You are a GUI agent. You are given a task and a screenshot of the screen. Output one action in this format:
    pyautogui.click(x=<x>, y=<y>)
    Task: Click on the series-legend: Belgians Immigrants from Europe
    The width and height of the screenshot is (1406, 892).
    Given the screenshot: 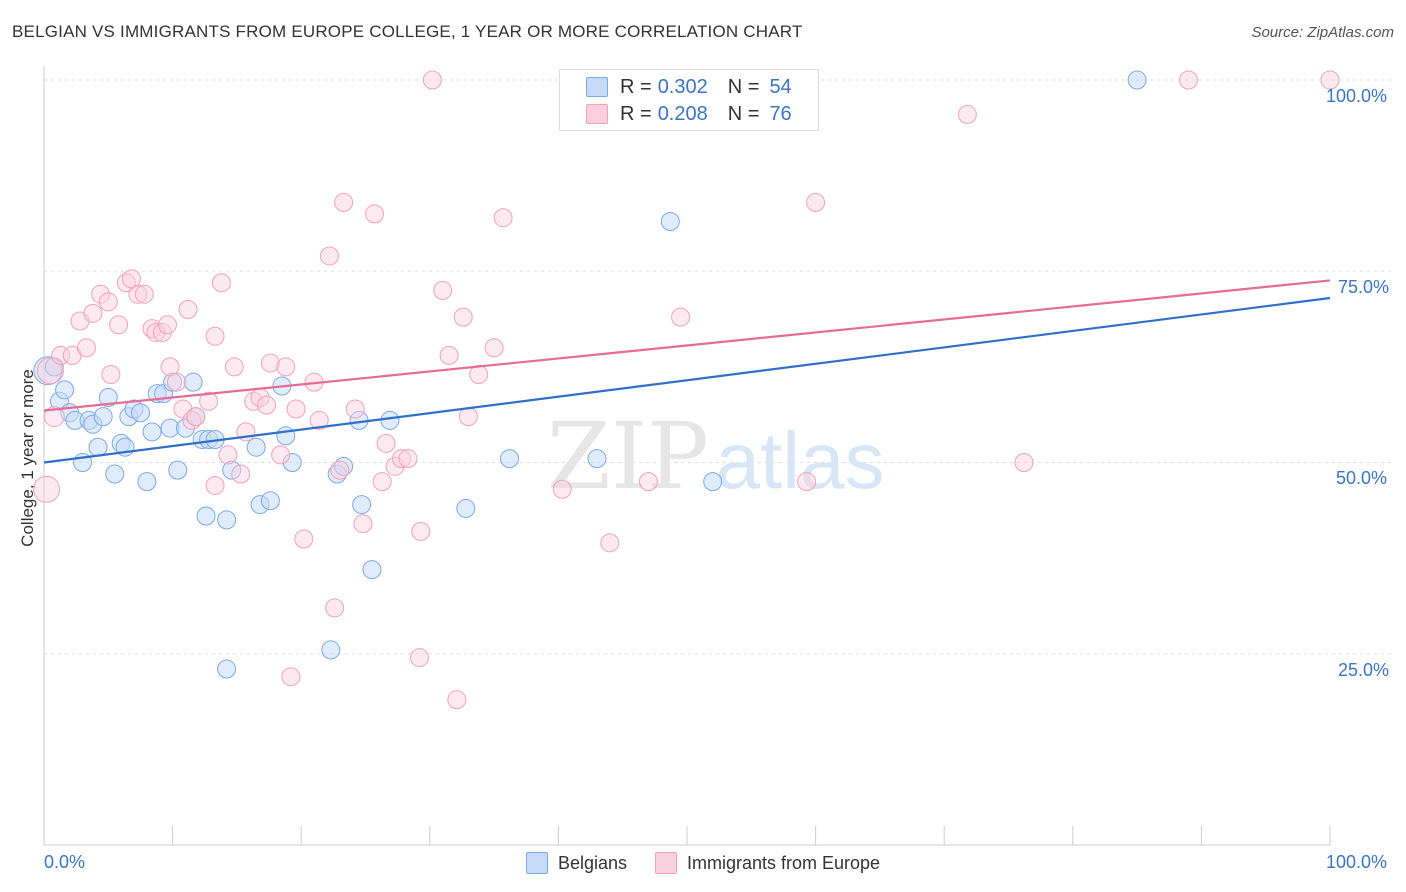 What is the action you would take?
    pyautogui.click(x=703, y=863)
    